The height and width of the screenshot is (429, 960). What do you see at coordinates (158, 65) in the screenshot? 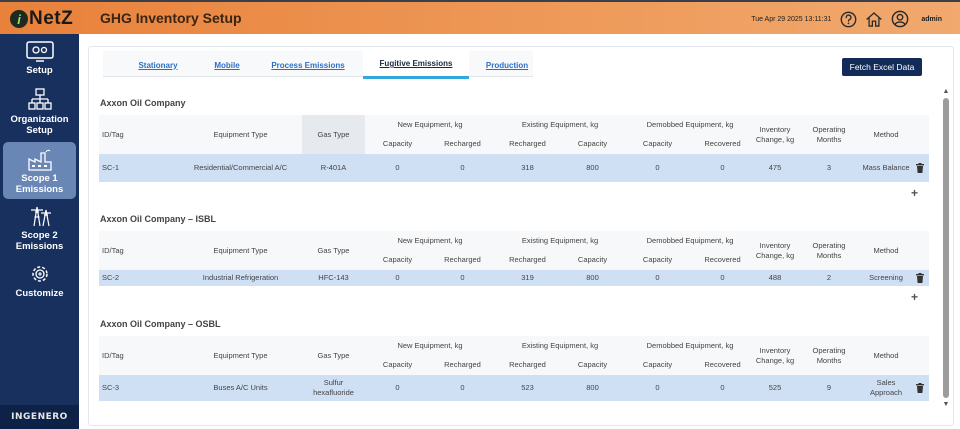
I see `tab-stationary: Stationary` at bounding box center [158, 65].